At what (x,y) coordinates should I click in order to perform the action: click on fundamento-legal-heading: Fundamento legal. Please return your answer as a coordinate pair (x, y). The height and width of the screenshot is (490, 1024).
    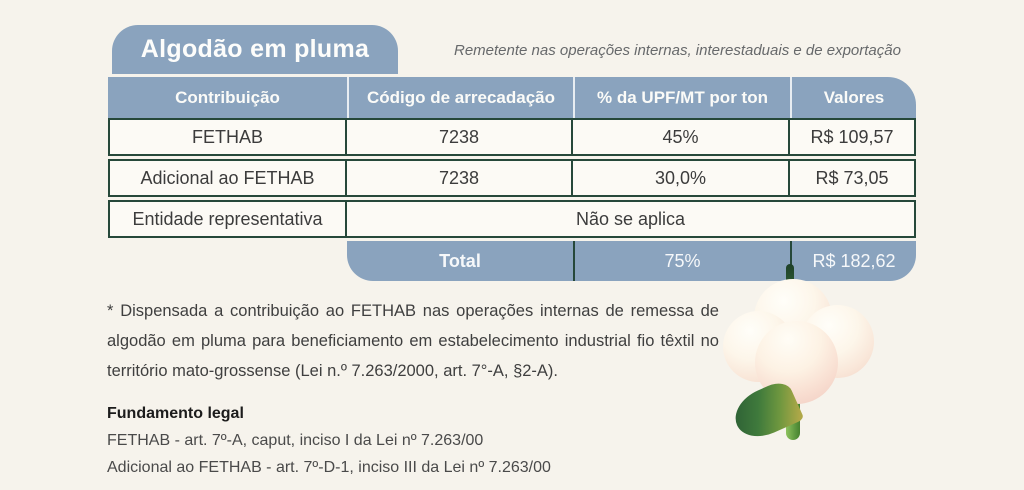
    Looking at the image, I should click on (175, 413).